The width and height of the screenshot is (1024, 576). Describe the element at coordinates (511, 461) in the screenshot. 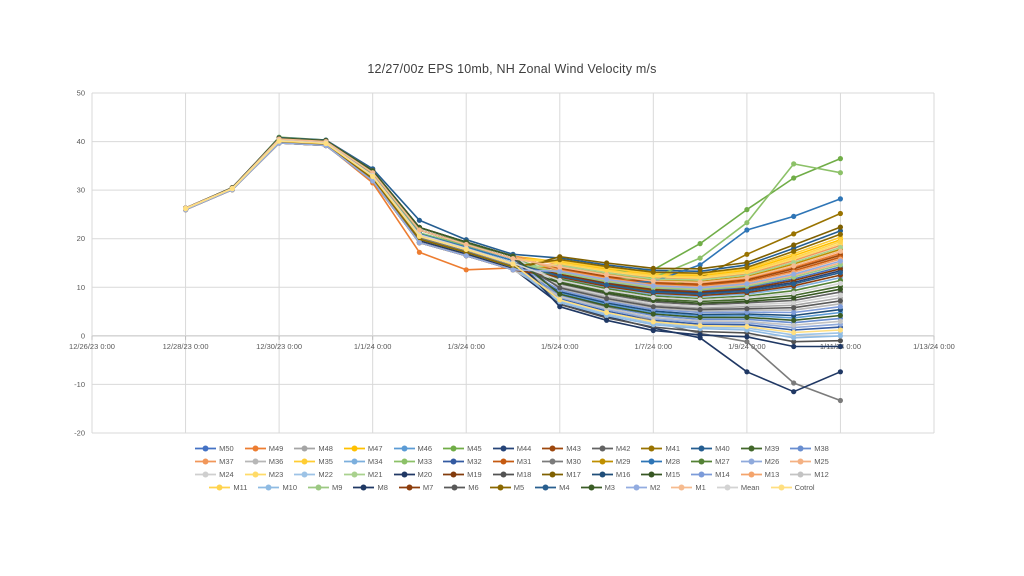

I see `legend-item-M31: M31` at that location.